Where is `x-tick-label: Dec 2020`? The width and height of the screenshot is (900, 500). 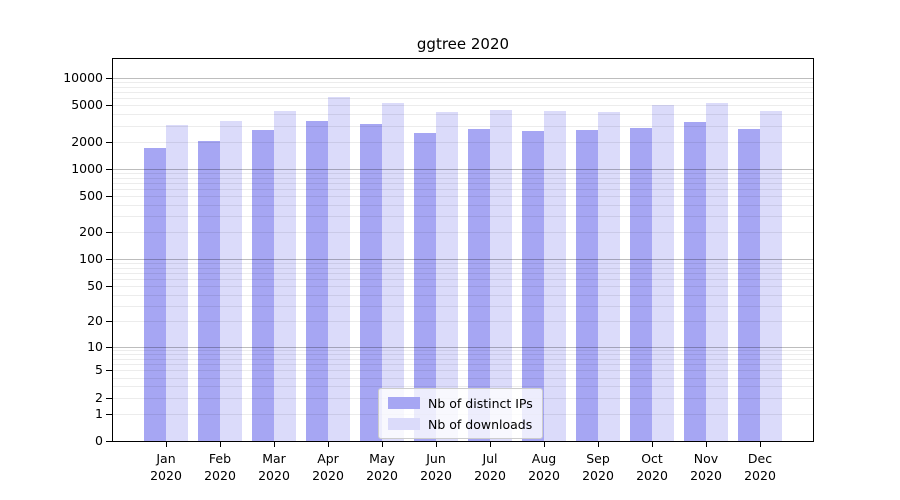 x-tick-label: Dec 2020 is located at coordinates (760, 467).